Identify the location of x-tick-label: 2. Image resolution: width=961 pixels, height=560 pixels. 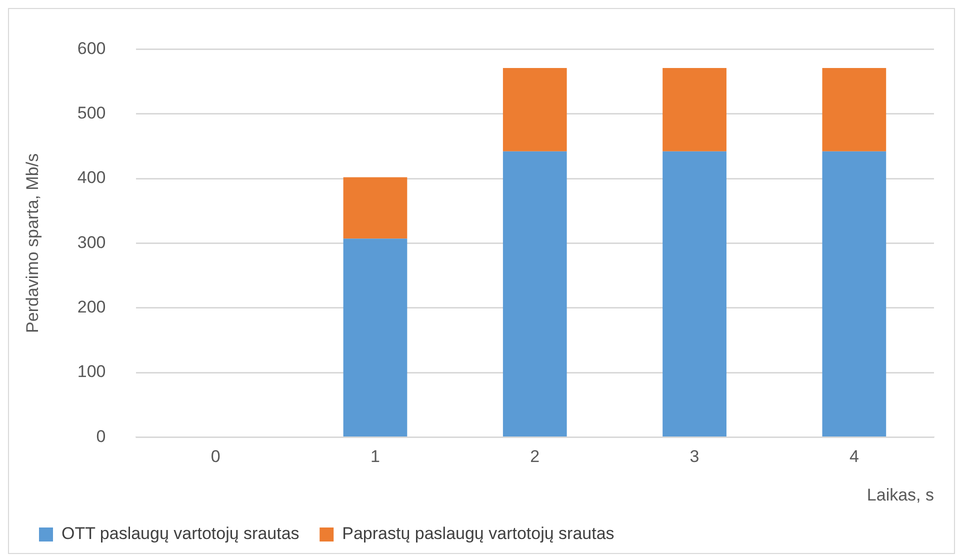
(535, 456).